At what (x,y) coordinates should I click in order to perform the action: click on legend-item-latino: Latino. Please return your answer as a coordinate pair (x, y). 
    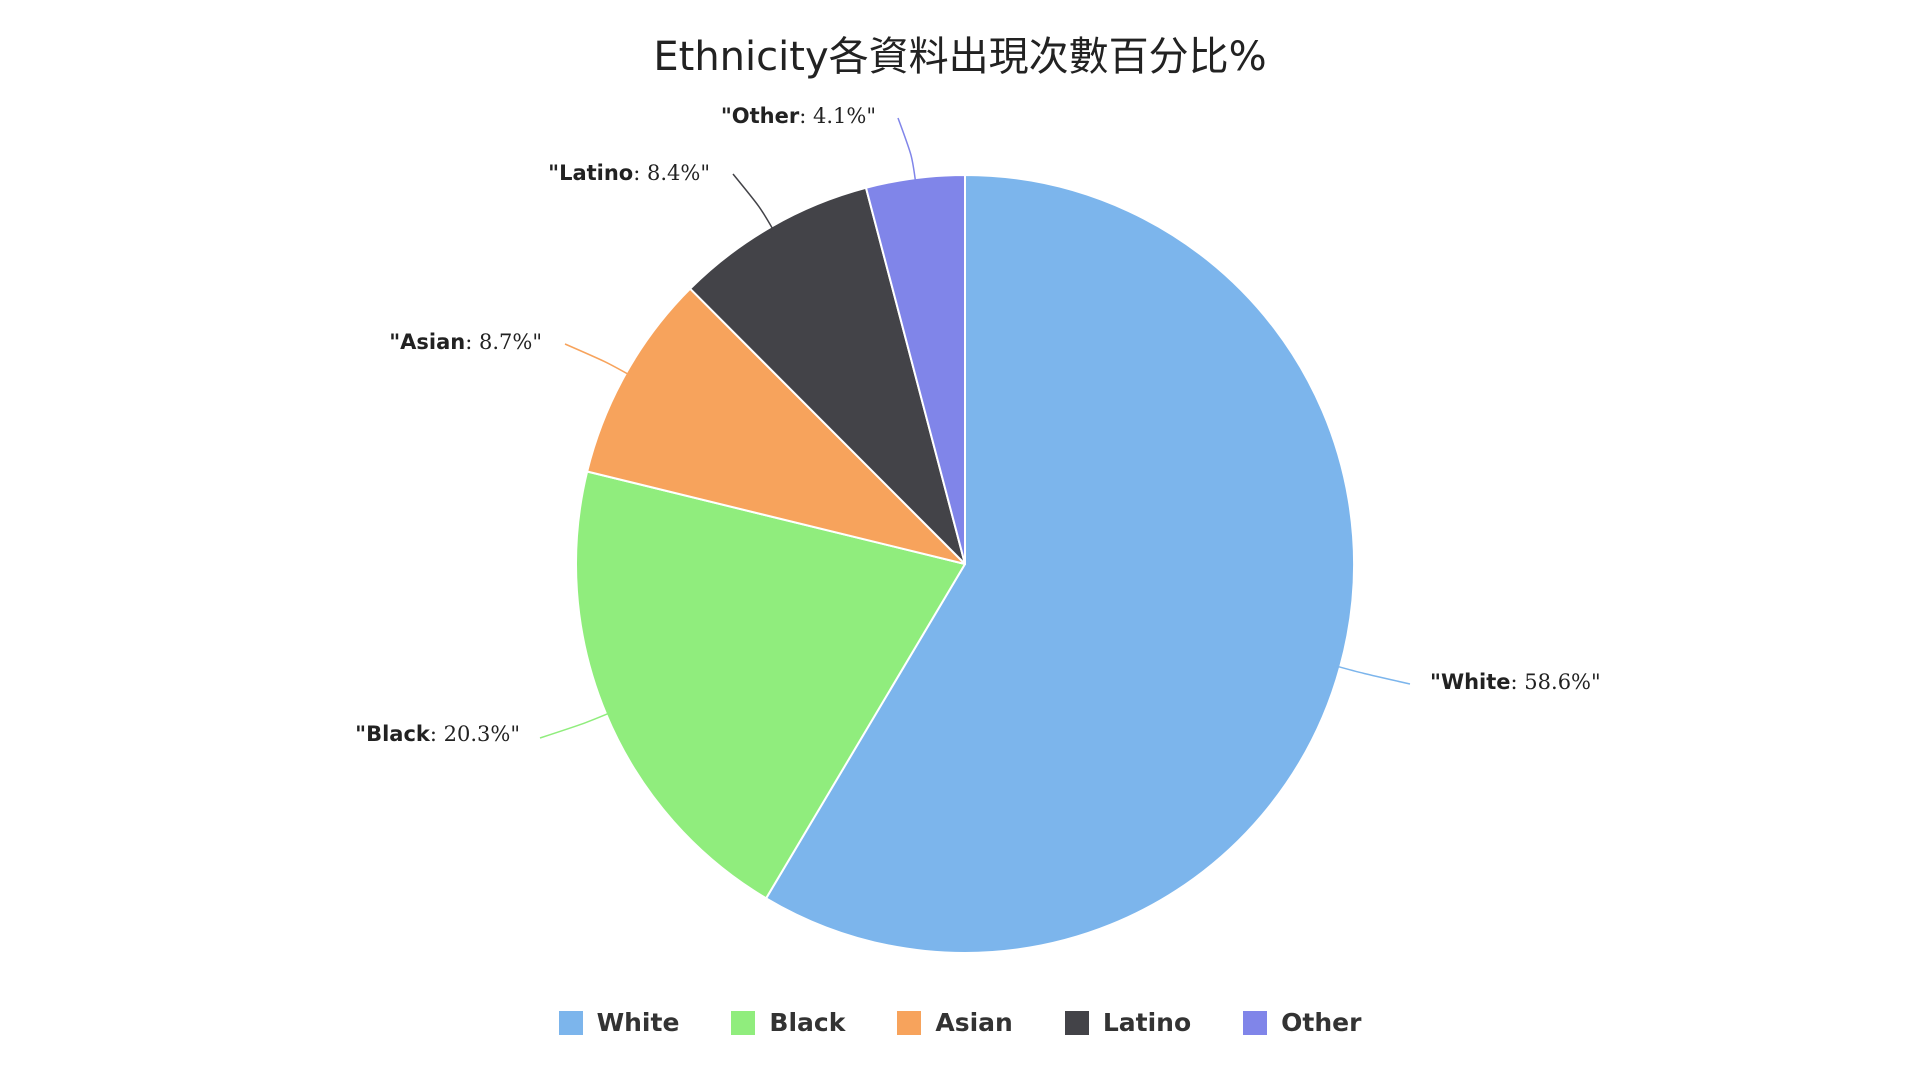
    Looking at the image, I should click on (1128, 1022).